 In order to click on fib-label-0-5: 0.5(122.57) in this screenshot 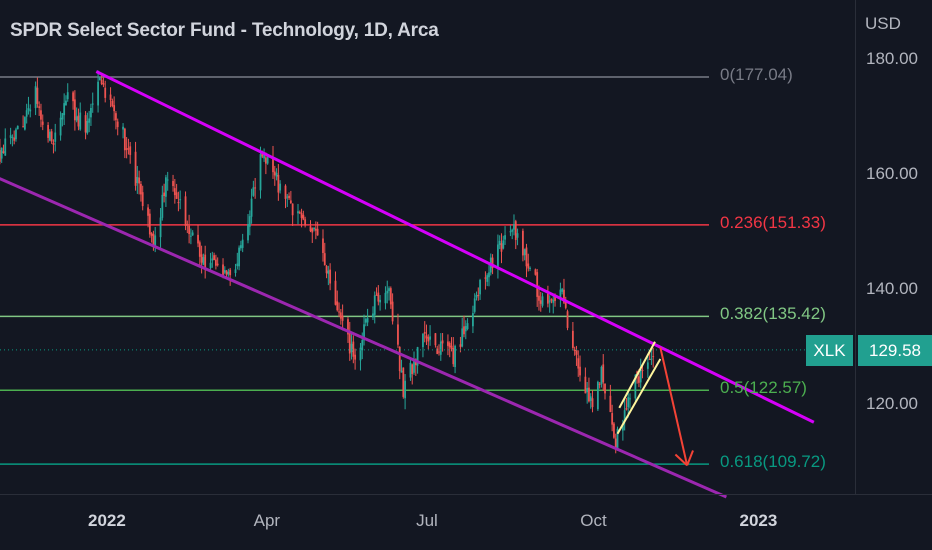, I will do `click(763, 388)`.